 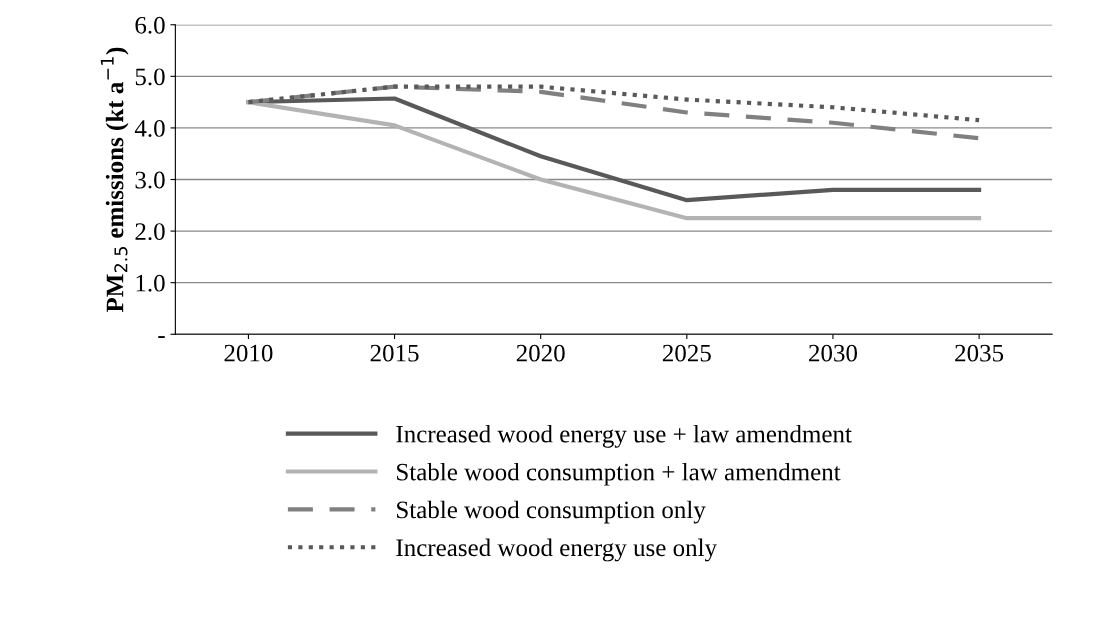 What do you see at coordinates (551, 512) in the screenshot?
I see `legend-label: Stable wood consumption only` at bounding box center [551, 512].